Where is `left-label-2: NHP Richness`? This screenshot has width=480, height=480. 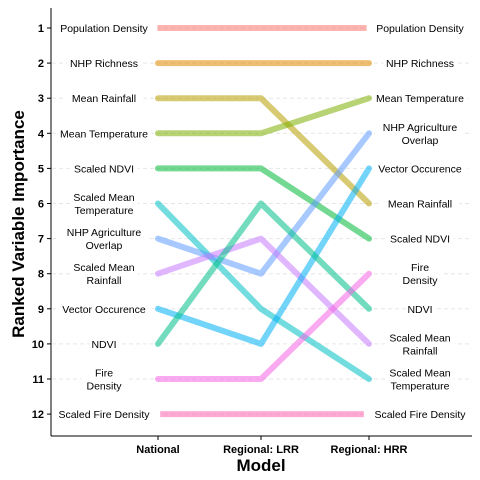
left-label-2: NHP Richness is located at coordinates (104, 64).